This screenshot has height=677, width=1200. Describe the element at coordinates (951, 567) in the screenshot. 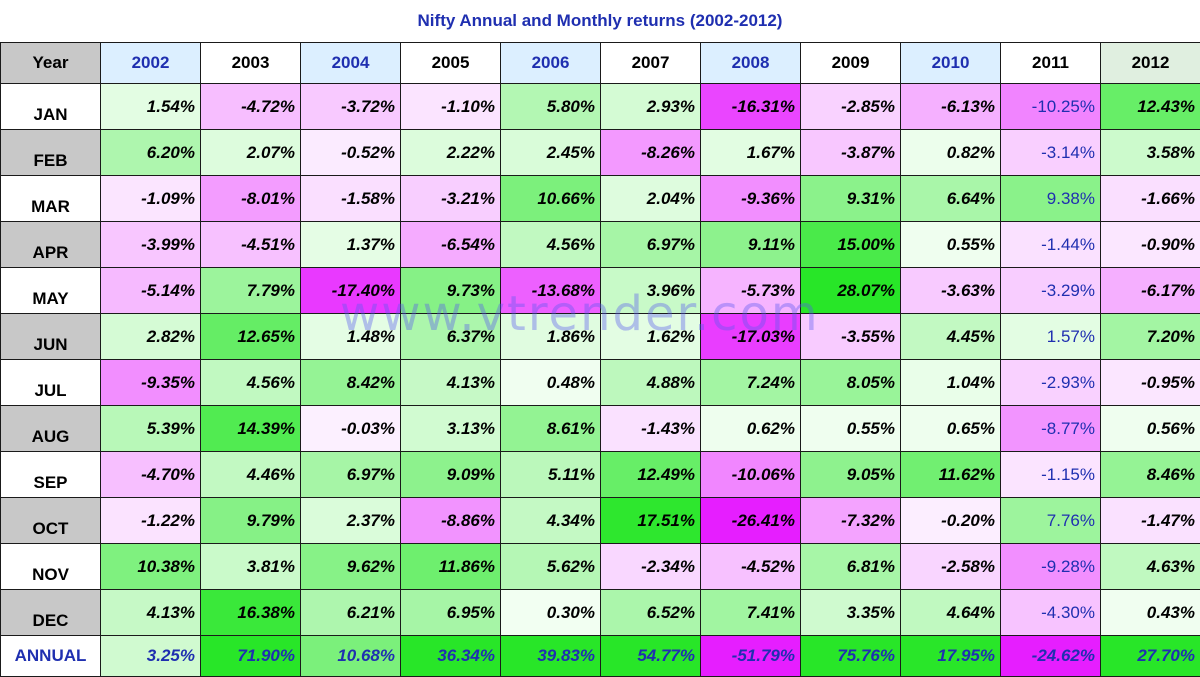

I see `return-cell: -2.58%` at that location.